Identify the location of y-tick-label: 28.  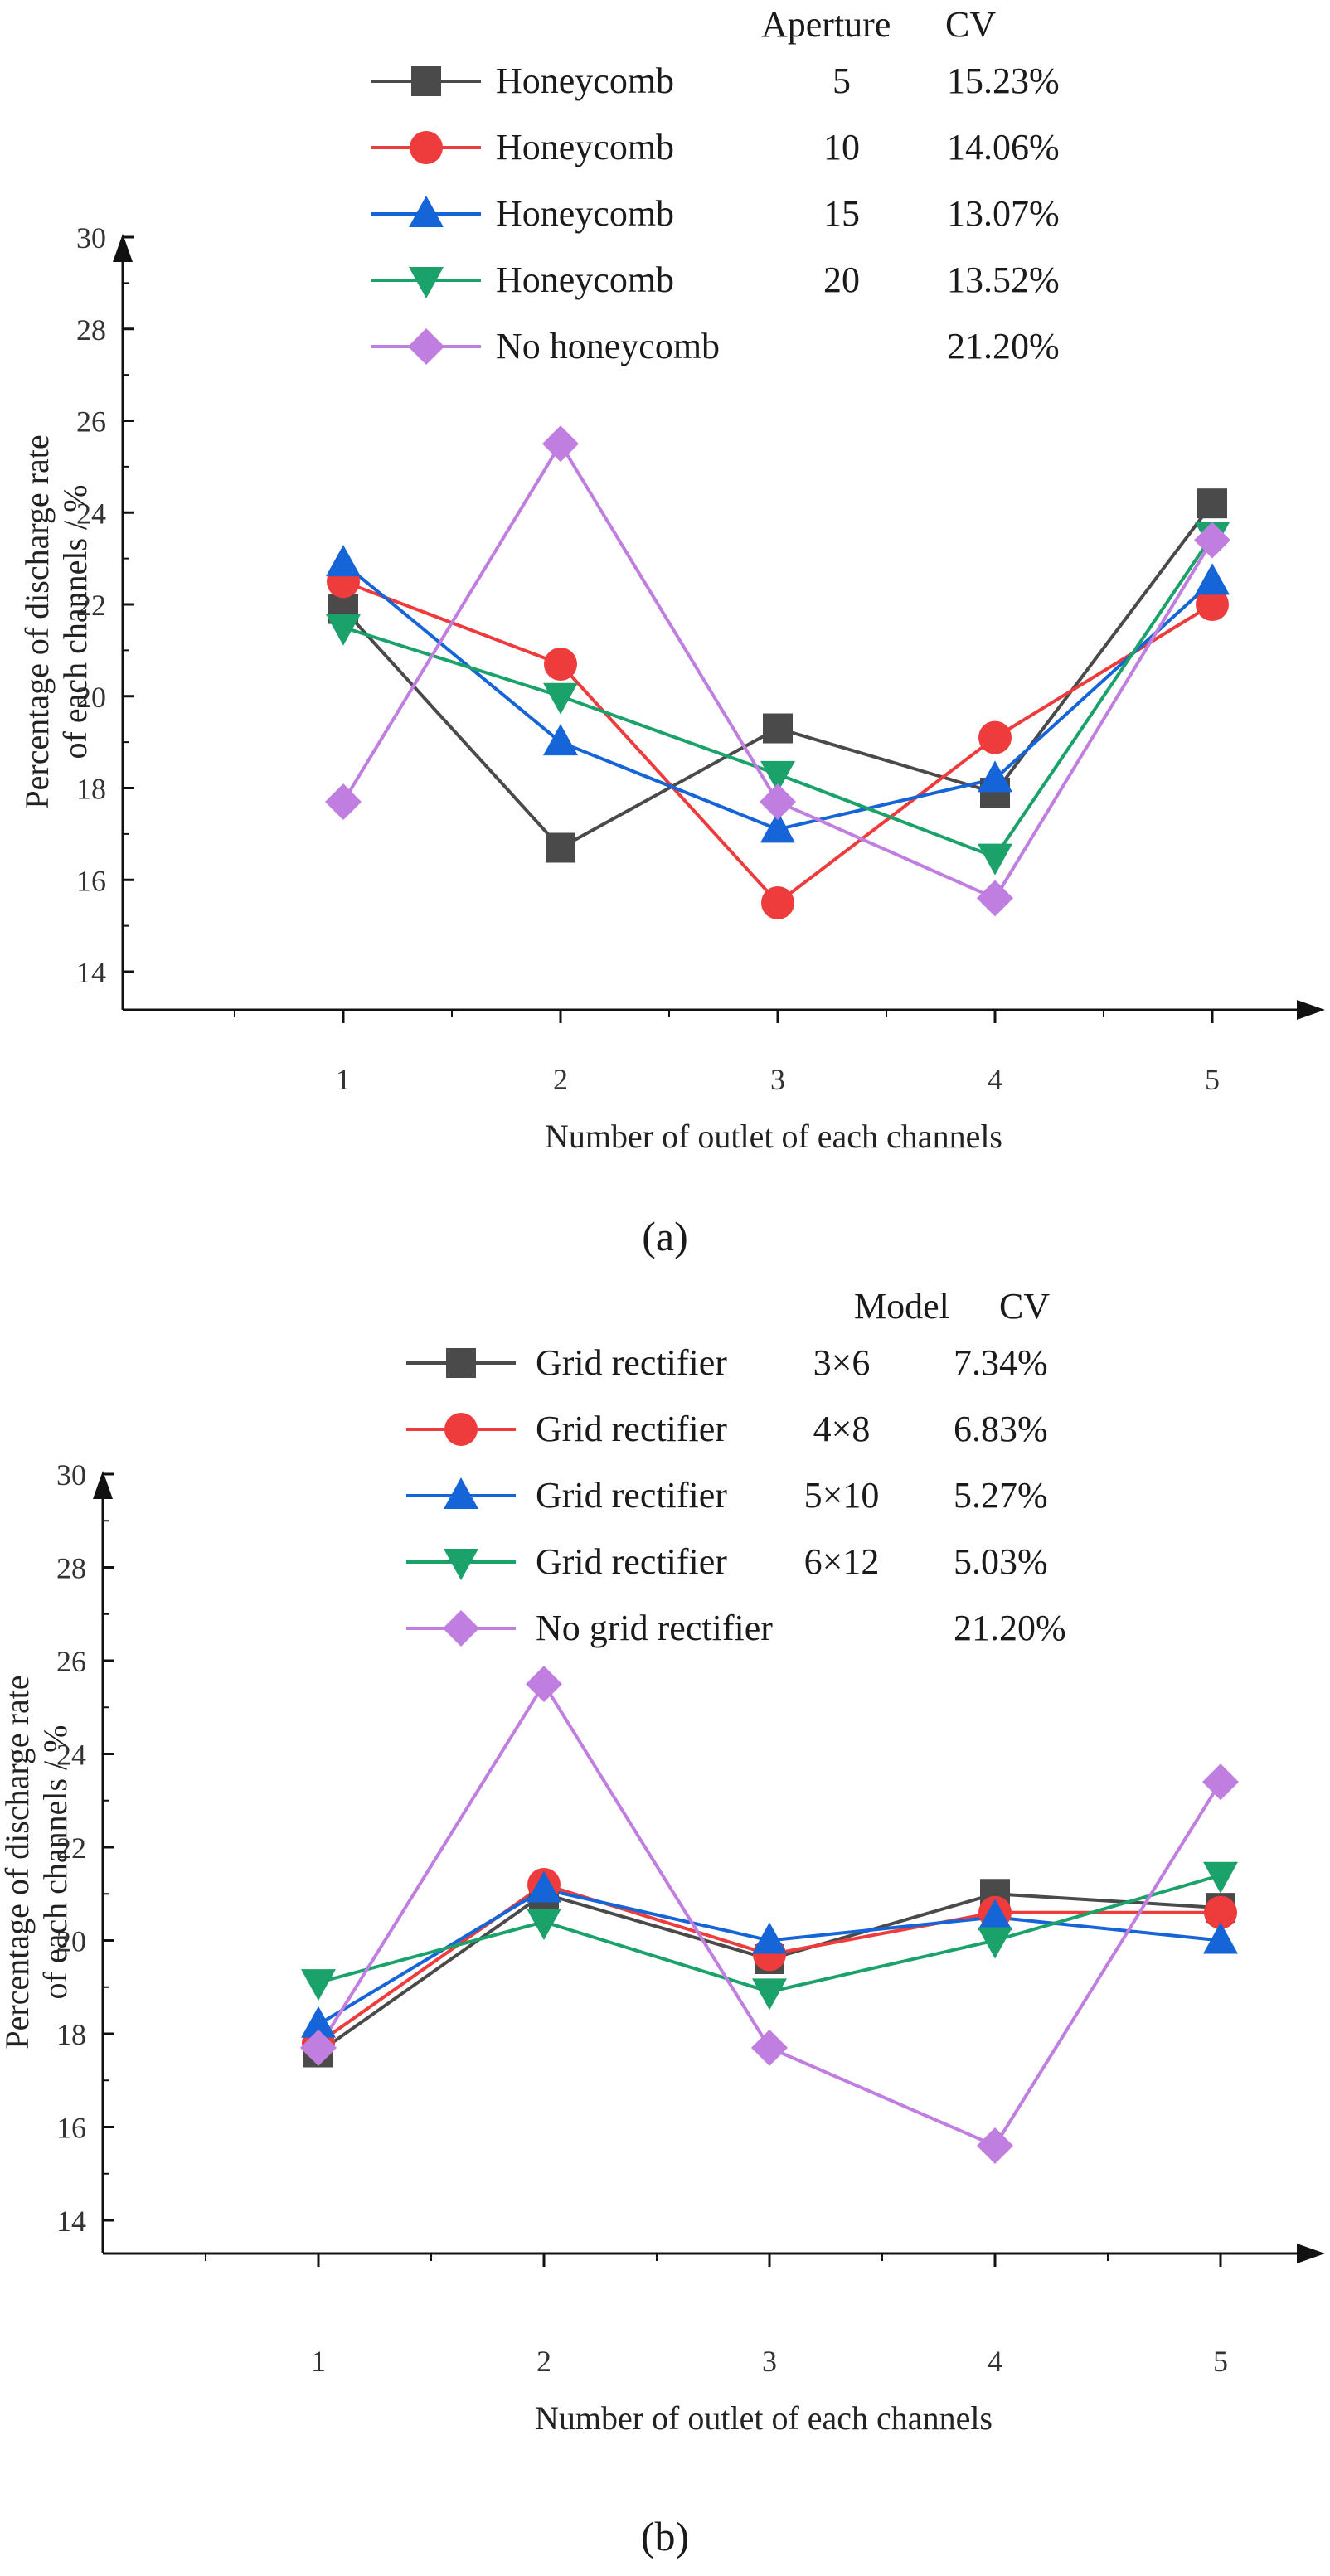
(91, 330).